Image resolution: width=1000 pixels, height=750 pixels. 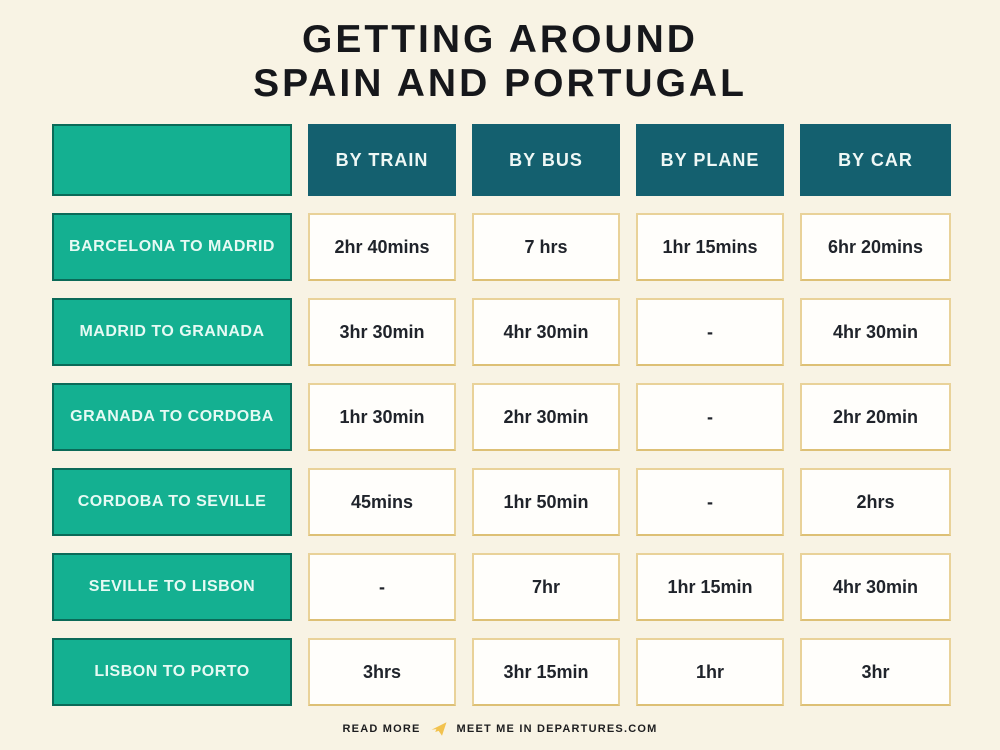 What do you see at coordinates (172, 247) in the screenshot?
I see `row-label-barcelona-to-madrid: BARCELONA TO MADRID` at bounding box center [172, 247].